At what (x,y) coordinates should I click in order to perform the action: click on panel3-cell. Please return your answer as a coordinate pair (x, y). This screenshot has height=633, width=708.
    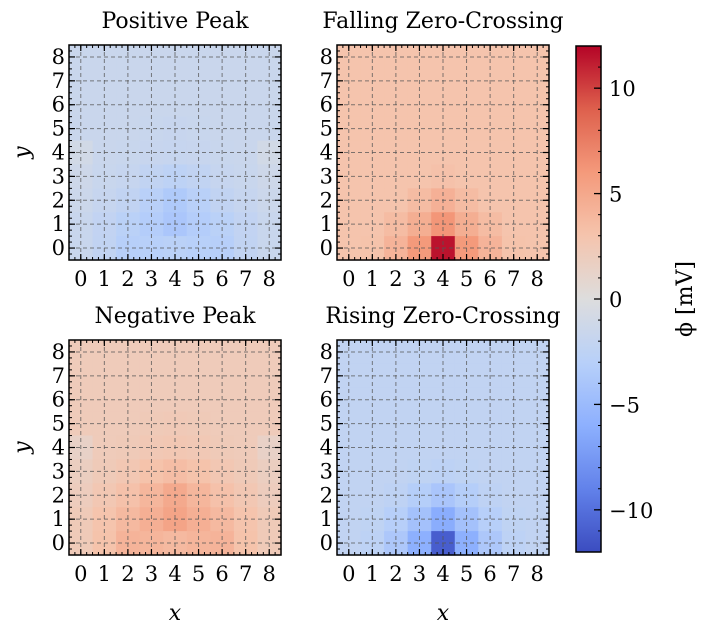
    Looking at the image, I should click on (419, 471).